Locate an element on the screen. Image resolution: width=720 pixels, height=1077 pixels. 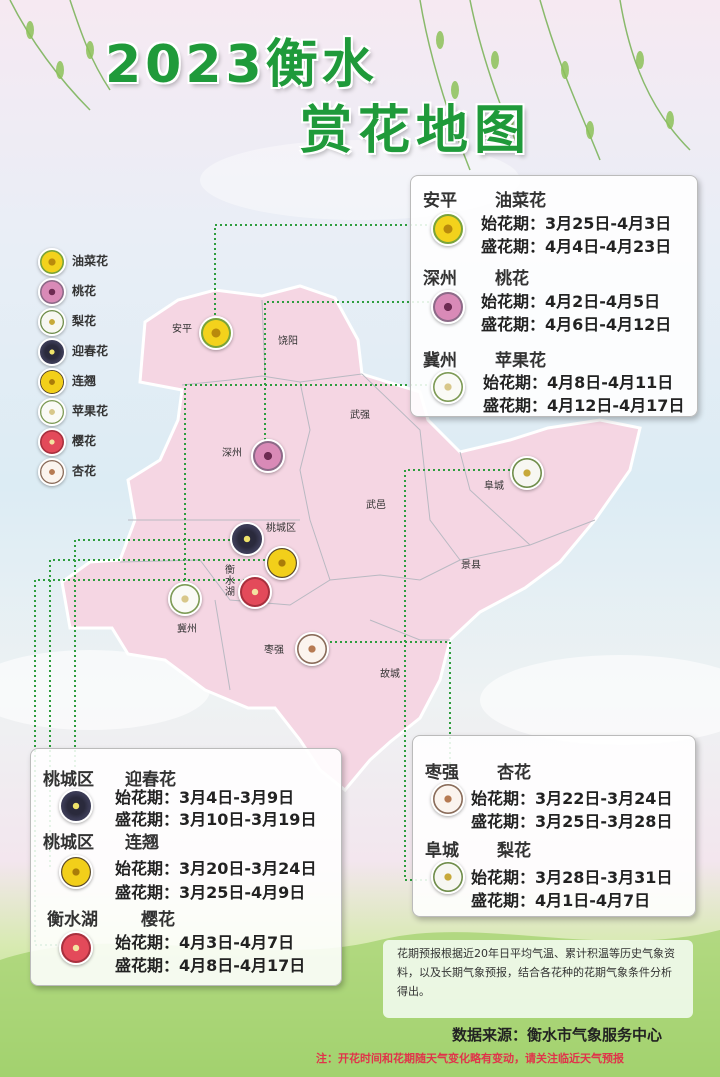
box-peak-date: 盛花期：4月1日-4月7日 is located at coordinates (561, 900).